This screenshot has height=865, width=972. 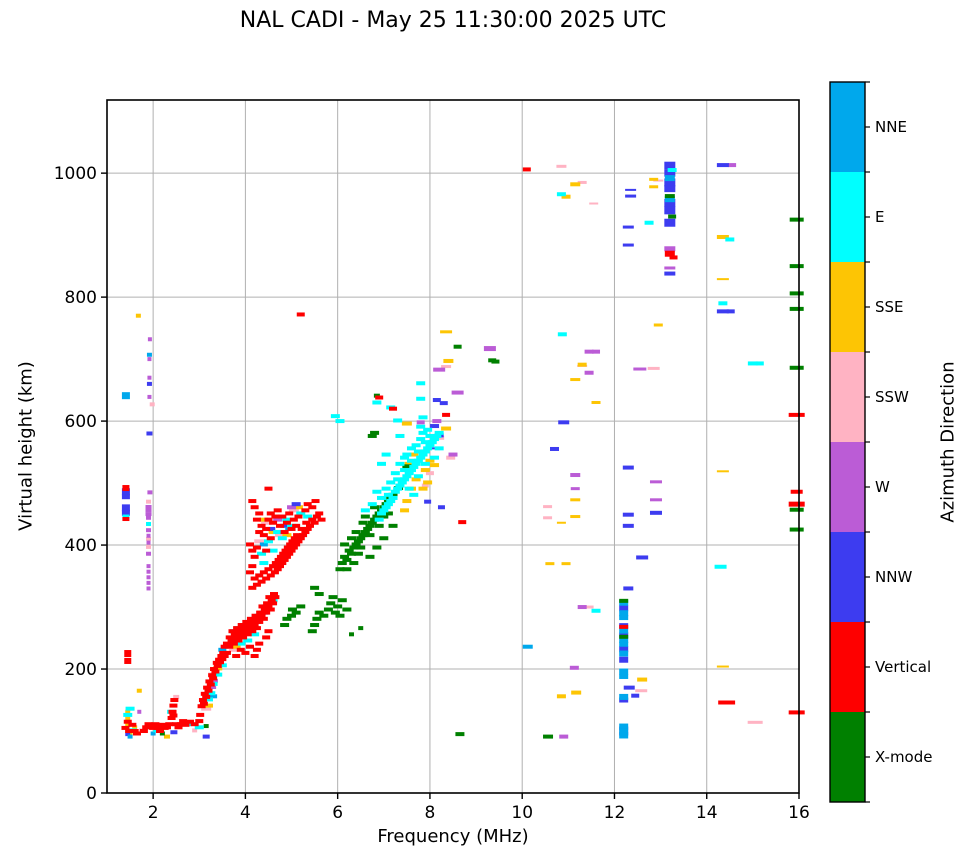 What do you see at coordinates (91, 794) in the screenshot?
I see `y-tick-label: 0` at bounding box center [91, 794].